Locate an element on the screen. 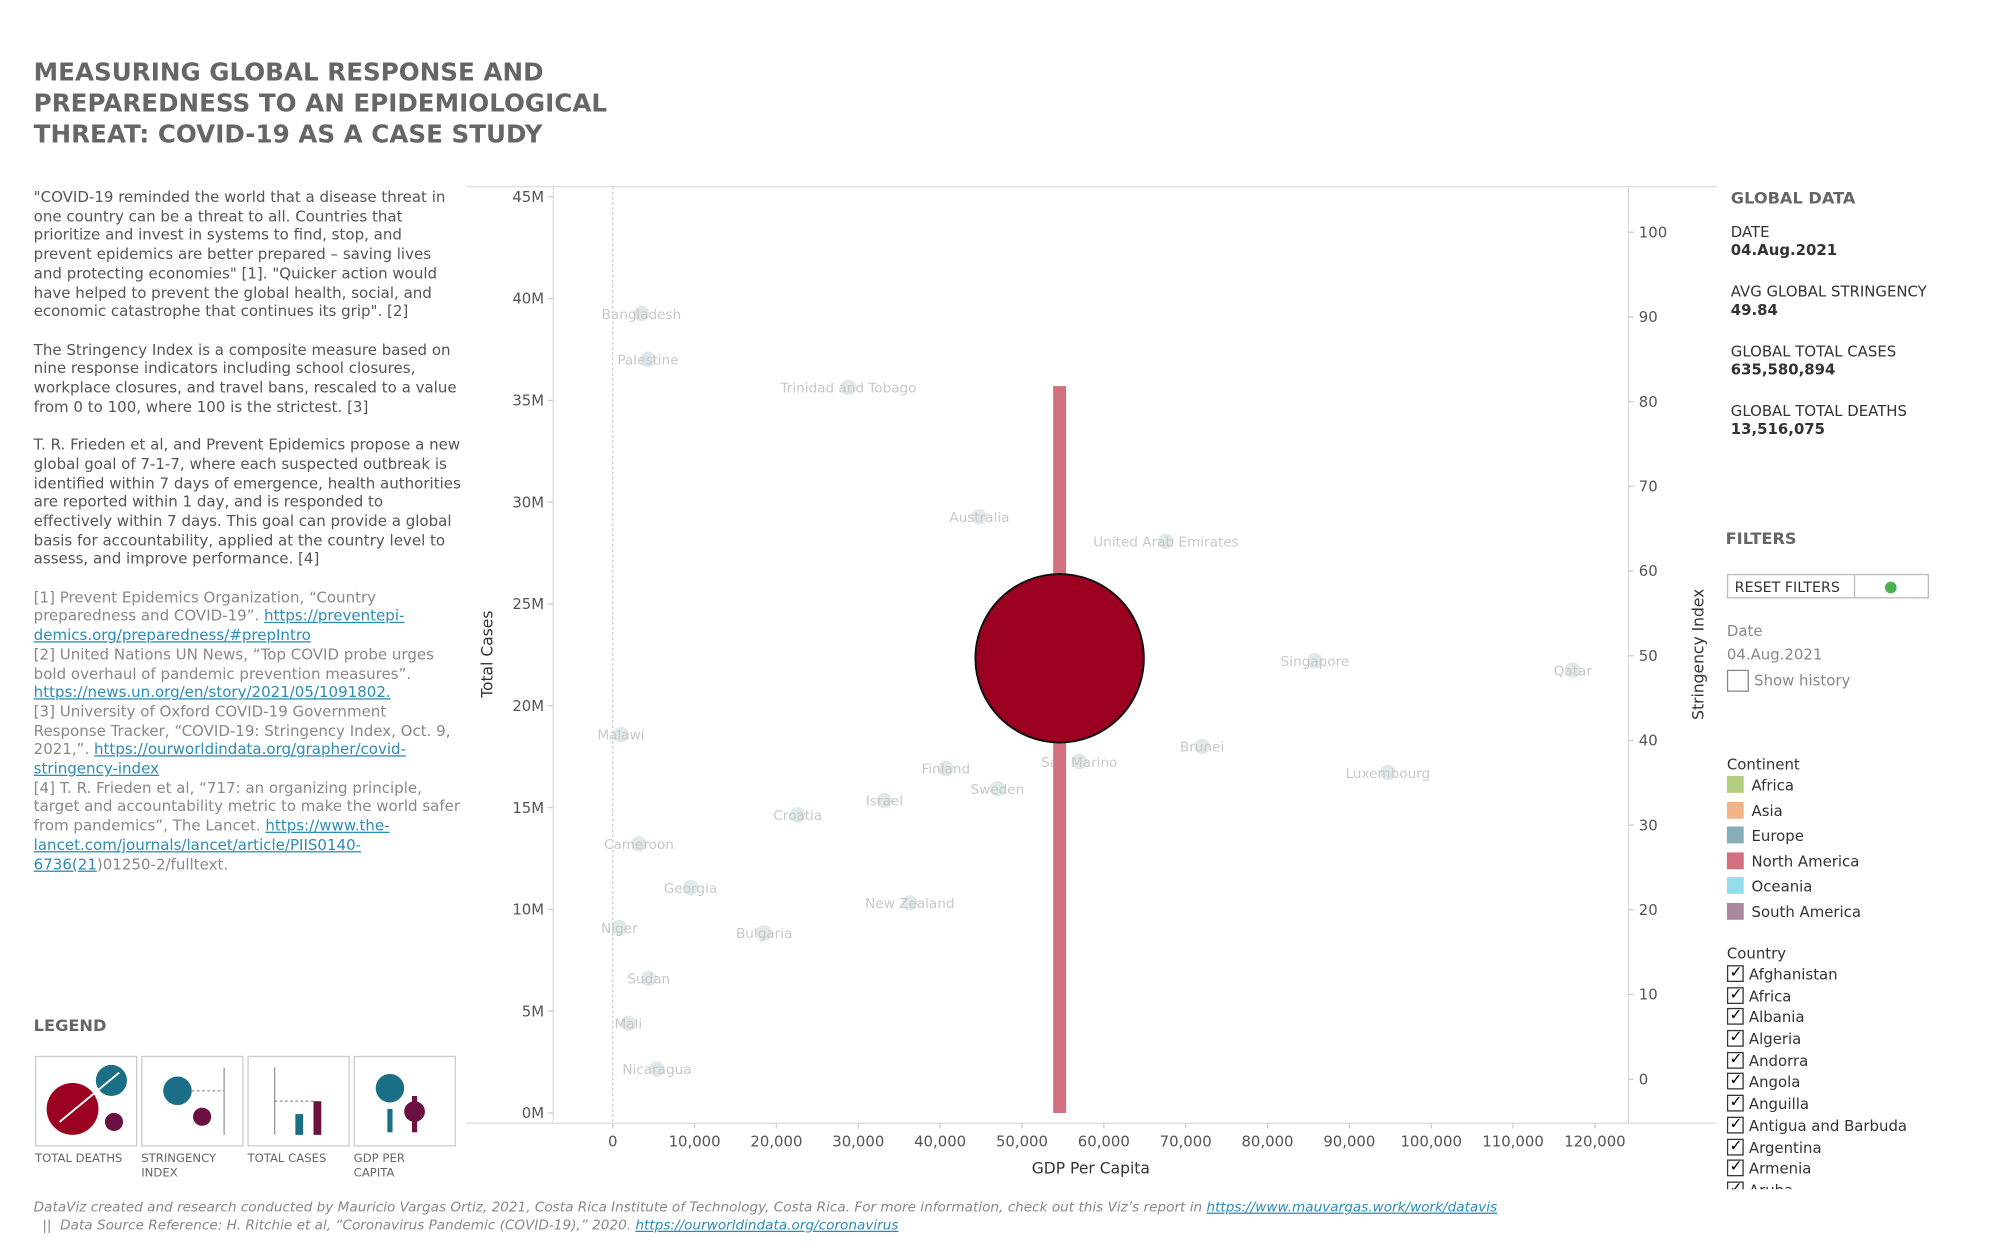 This screenshot has height=1249, width=1999. x-tick-label: 20,000 is located at coordinates (776, 1142).